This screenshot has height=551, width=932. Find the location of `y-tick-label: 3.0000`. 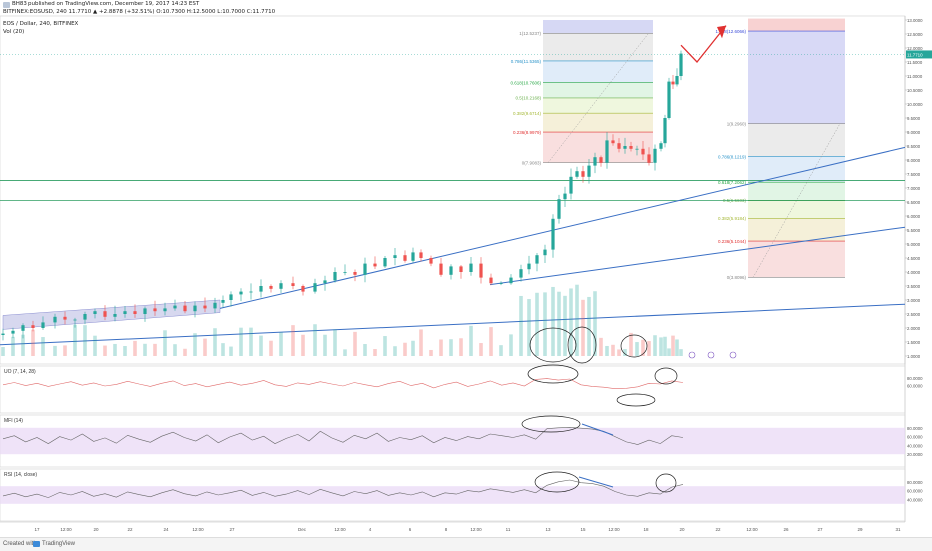

y-tick-label: 3.0000 is located at coordinates (914, 300).